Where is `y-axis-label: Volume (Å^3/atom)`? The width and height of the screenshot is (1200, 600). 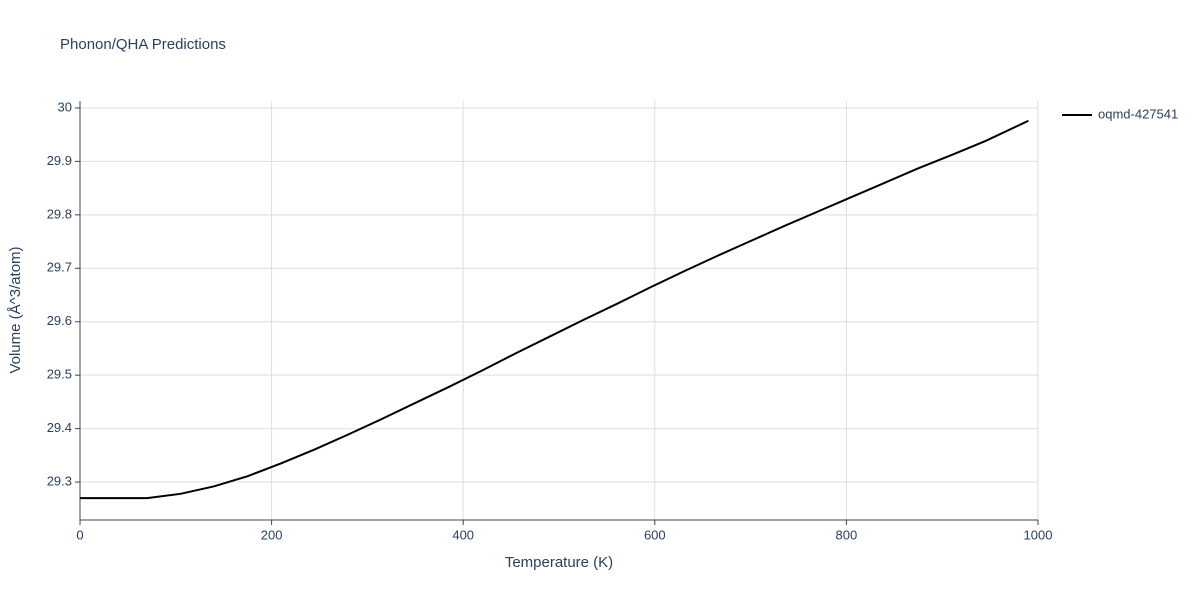
y-axis-label: Volume (Å^3/atom) is located at coordinates (15, 309).